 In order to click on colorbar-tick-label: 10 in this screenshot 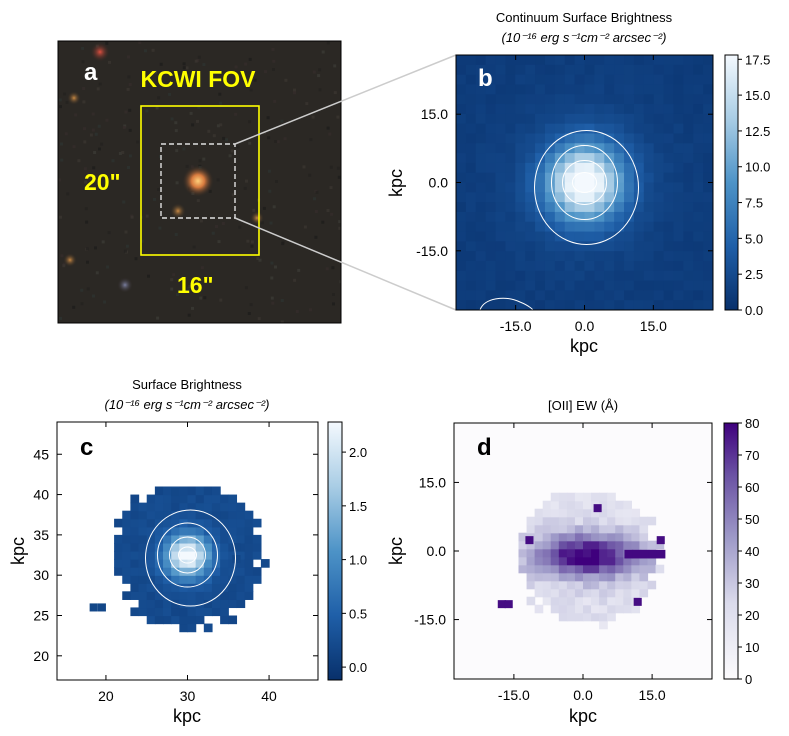, I will do `click(752, 647)`.